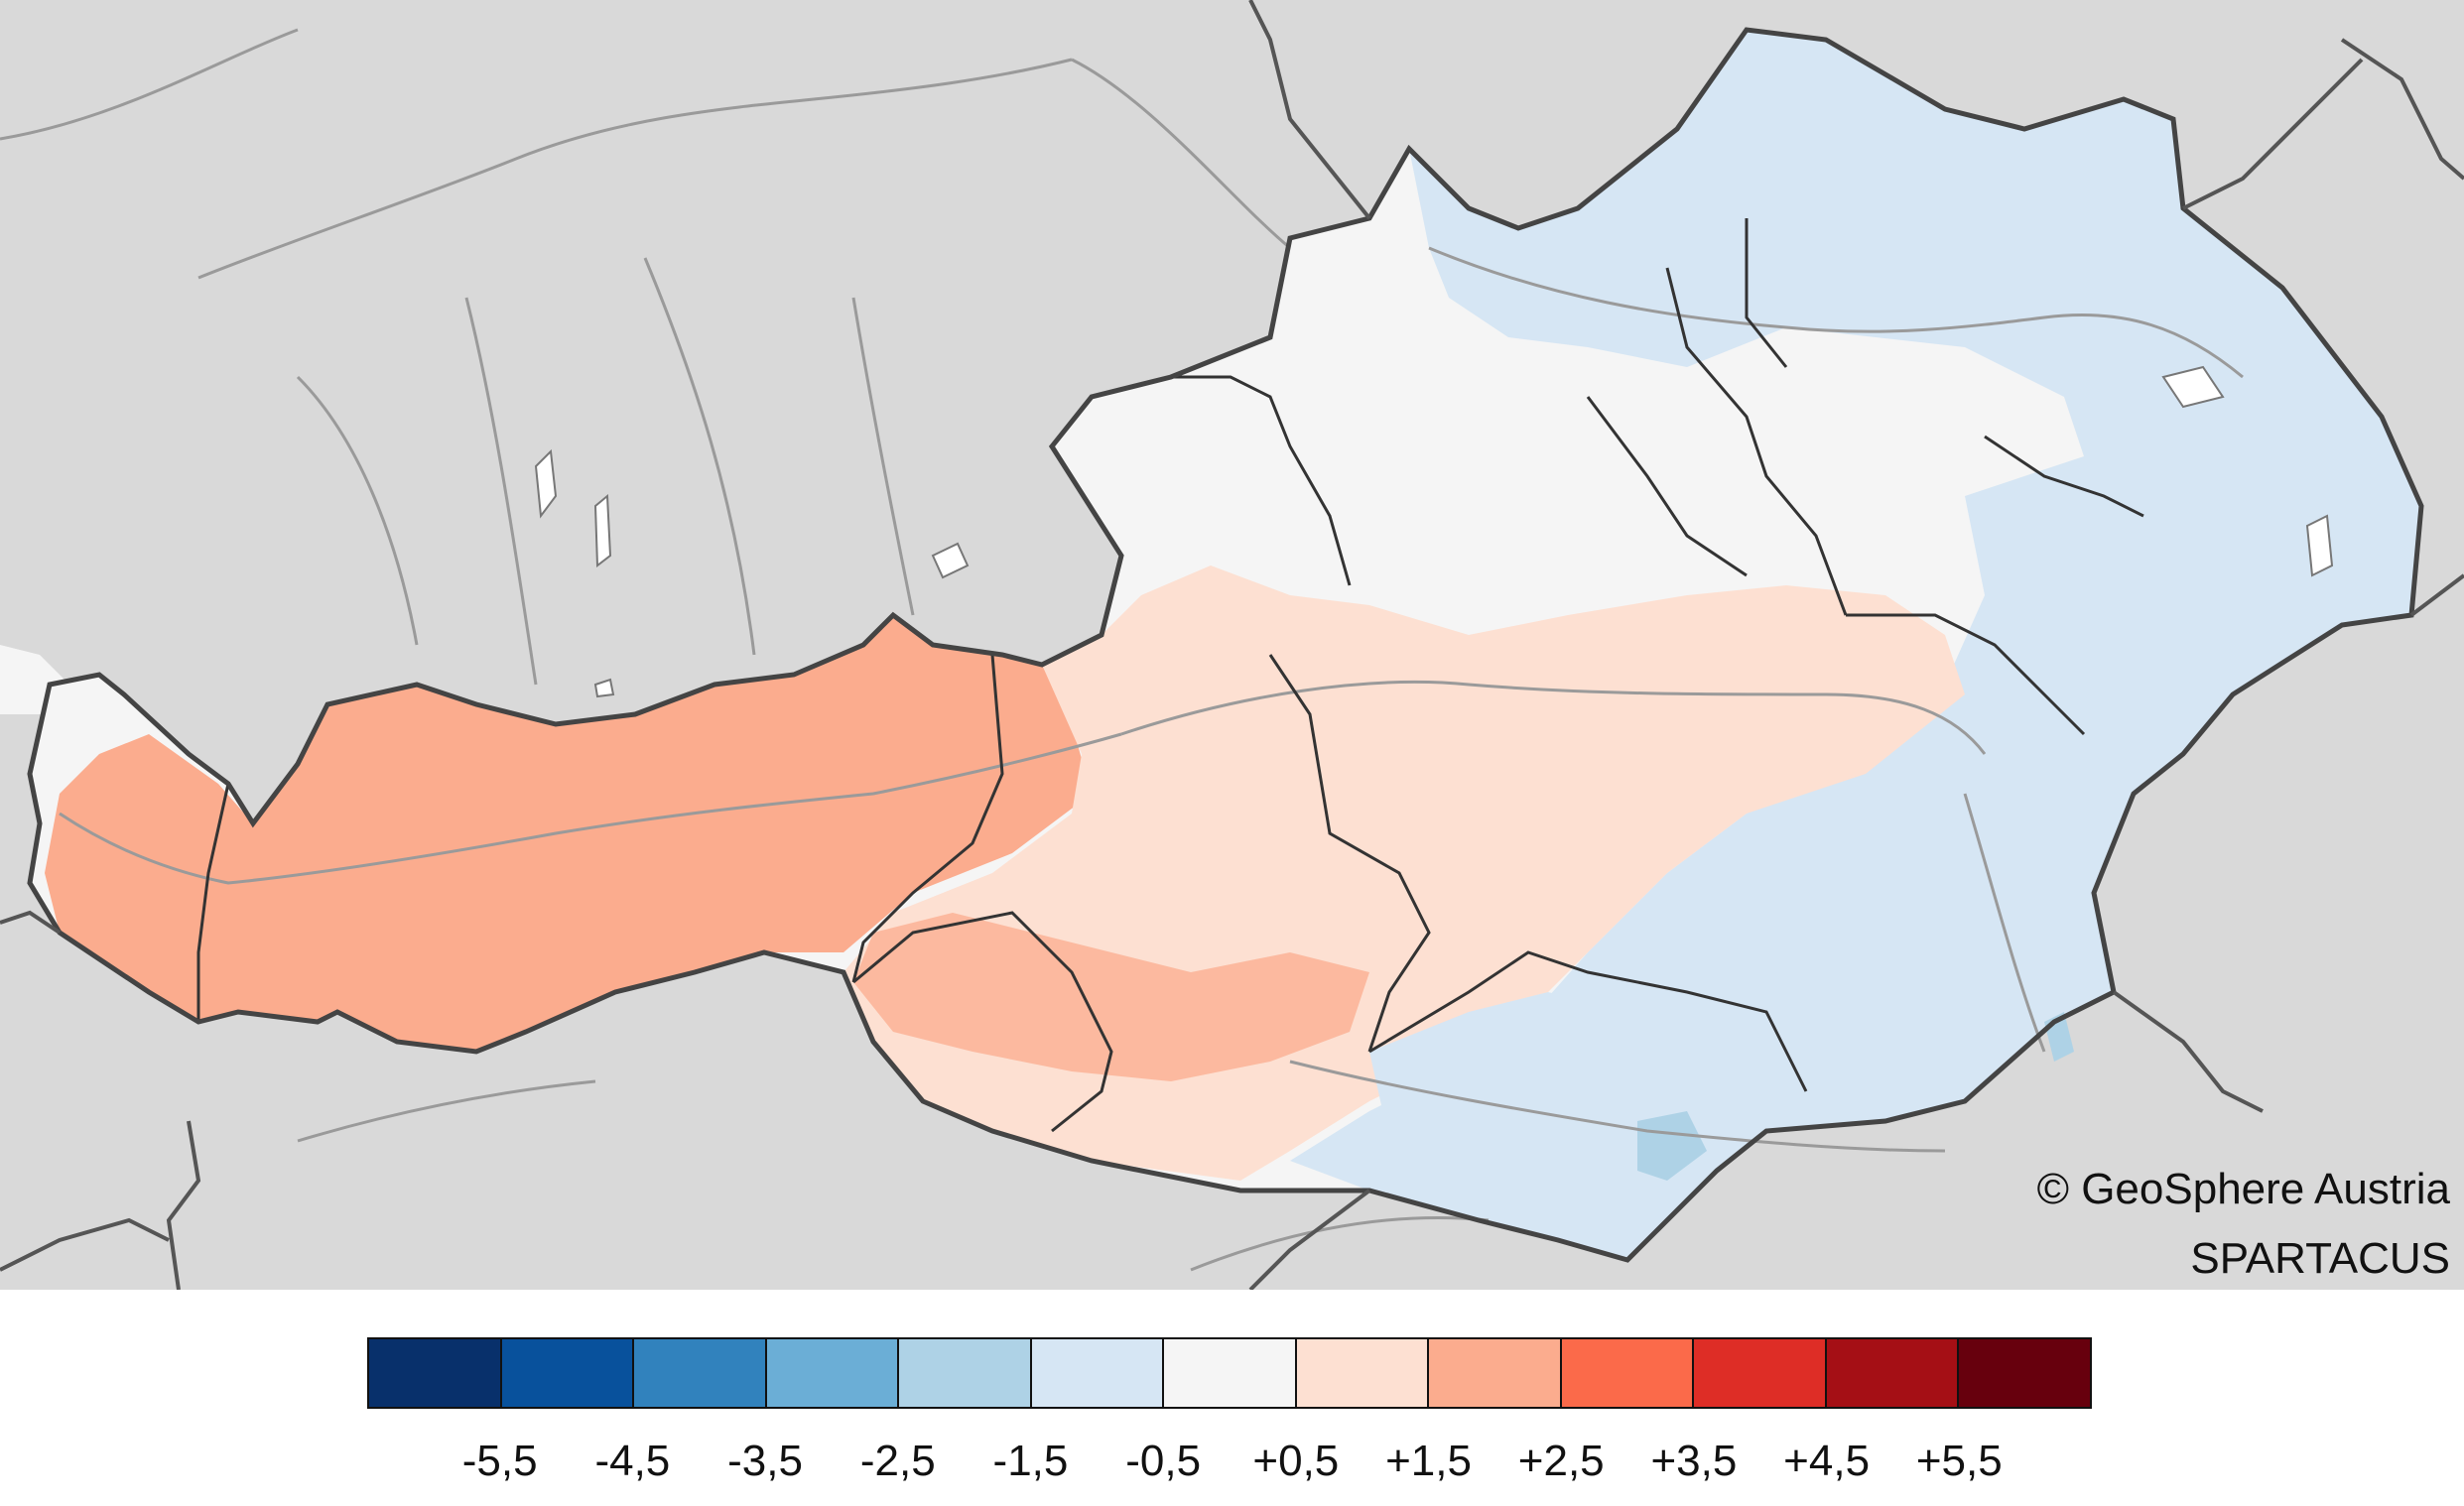  Describe the element at coordinates (1694, 1461) in the screenshot. I see `legend-label: +3,5` at that location.